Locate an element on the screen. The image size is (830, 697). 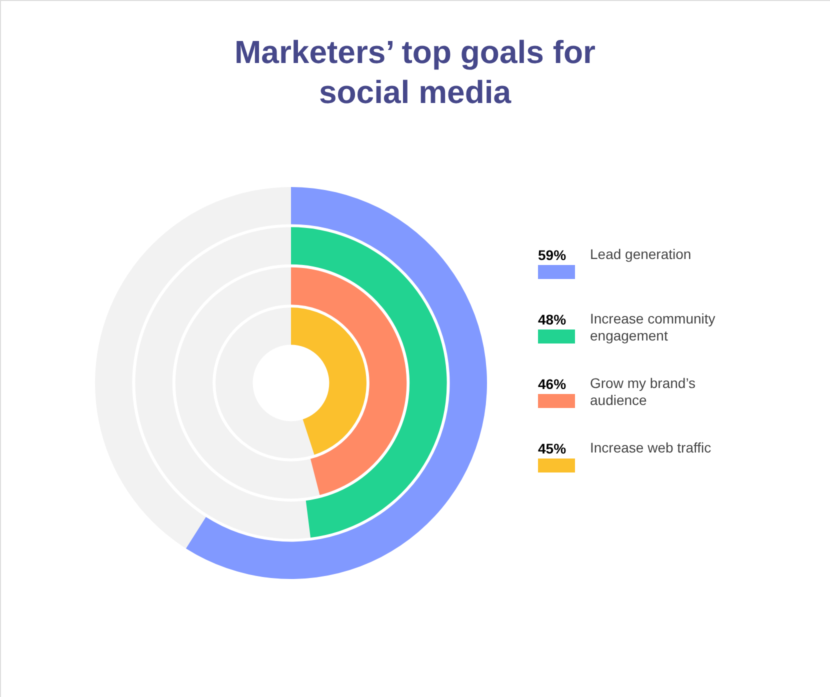
data-label: 46% is located at coordinates (552, 384).